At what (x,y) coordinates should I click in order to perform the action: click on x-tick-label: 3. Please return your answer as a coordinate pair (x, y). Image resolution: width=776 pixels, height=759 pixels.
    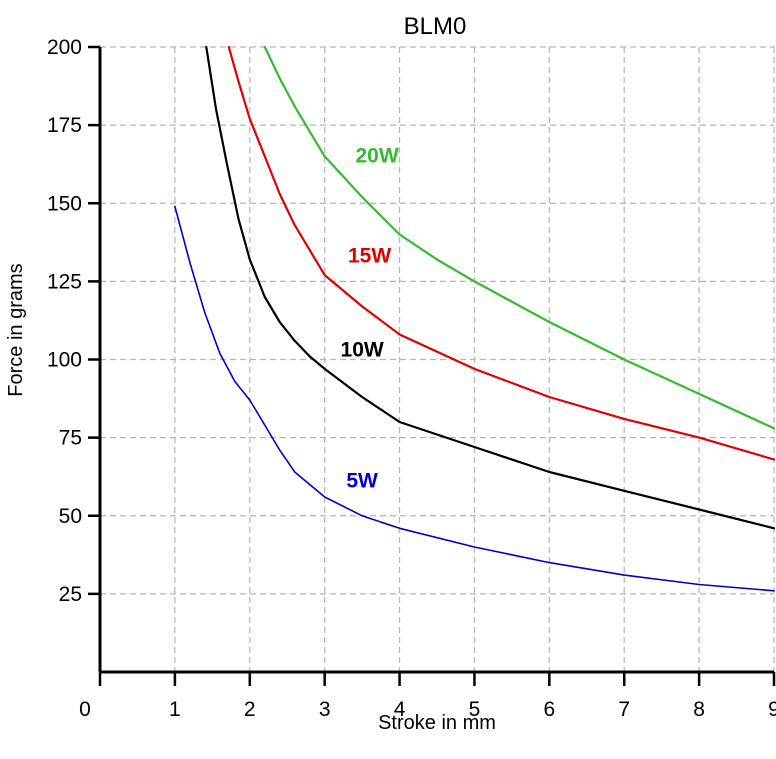
    Looking at the image, I should click on (325, 709).